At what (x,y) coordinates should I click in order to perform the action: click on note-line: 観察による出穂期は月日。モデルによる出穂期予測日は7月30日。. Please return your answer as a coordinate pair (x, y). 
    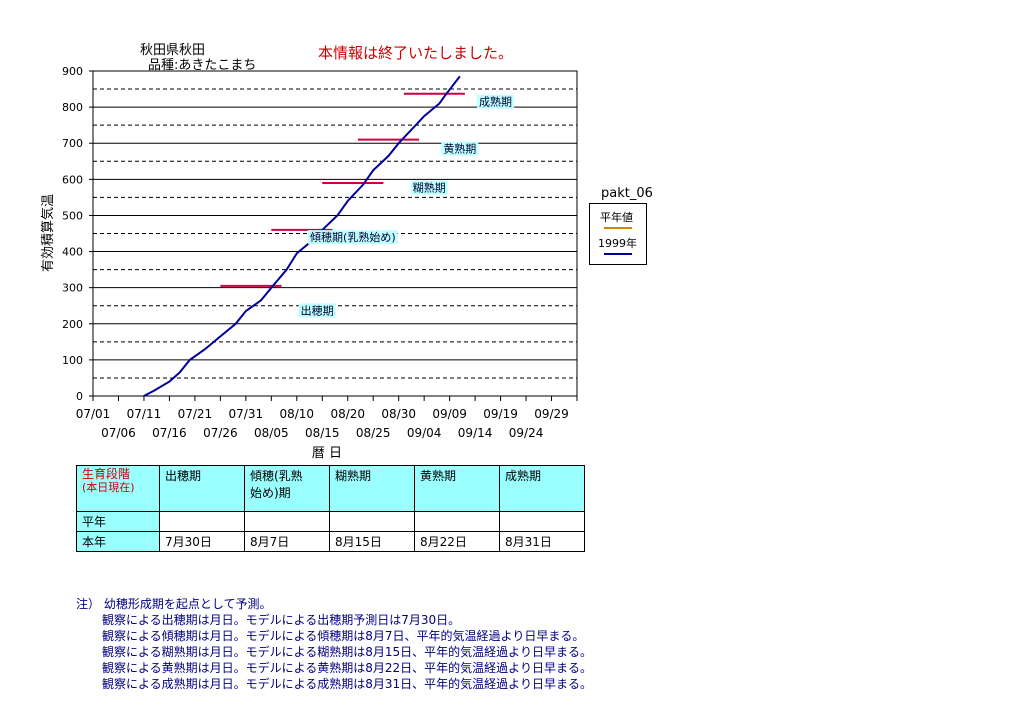
    Looking at the image, I should click on (281, 620).